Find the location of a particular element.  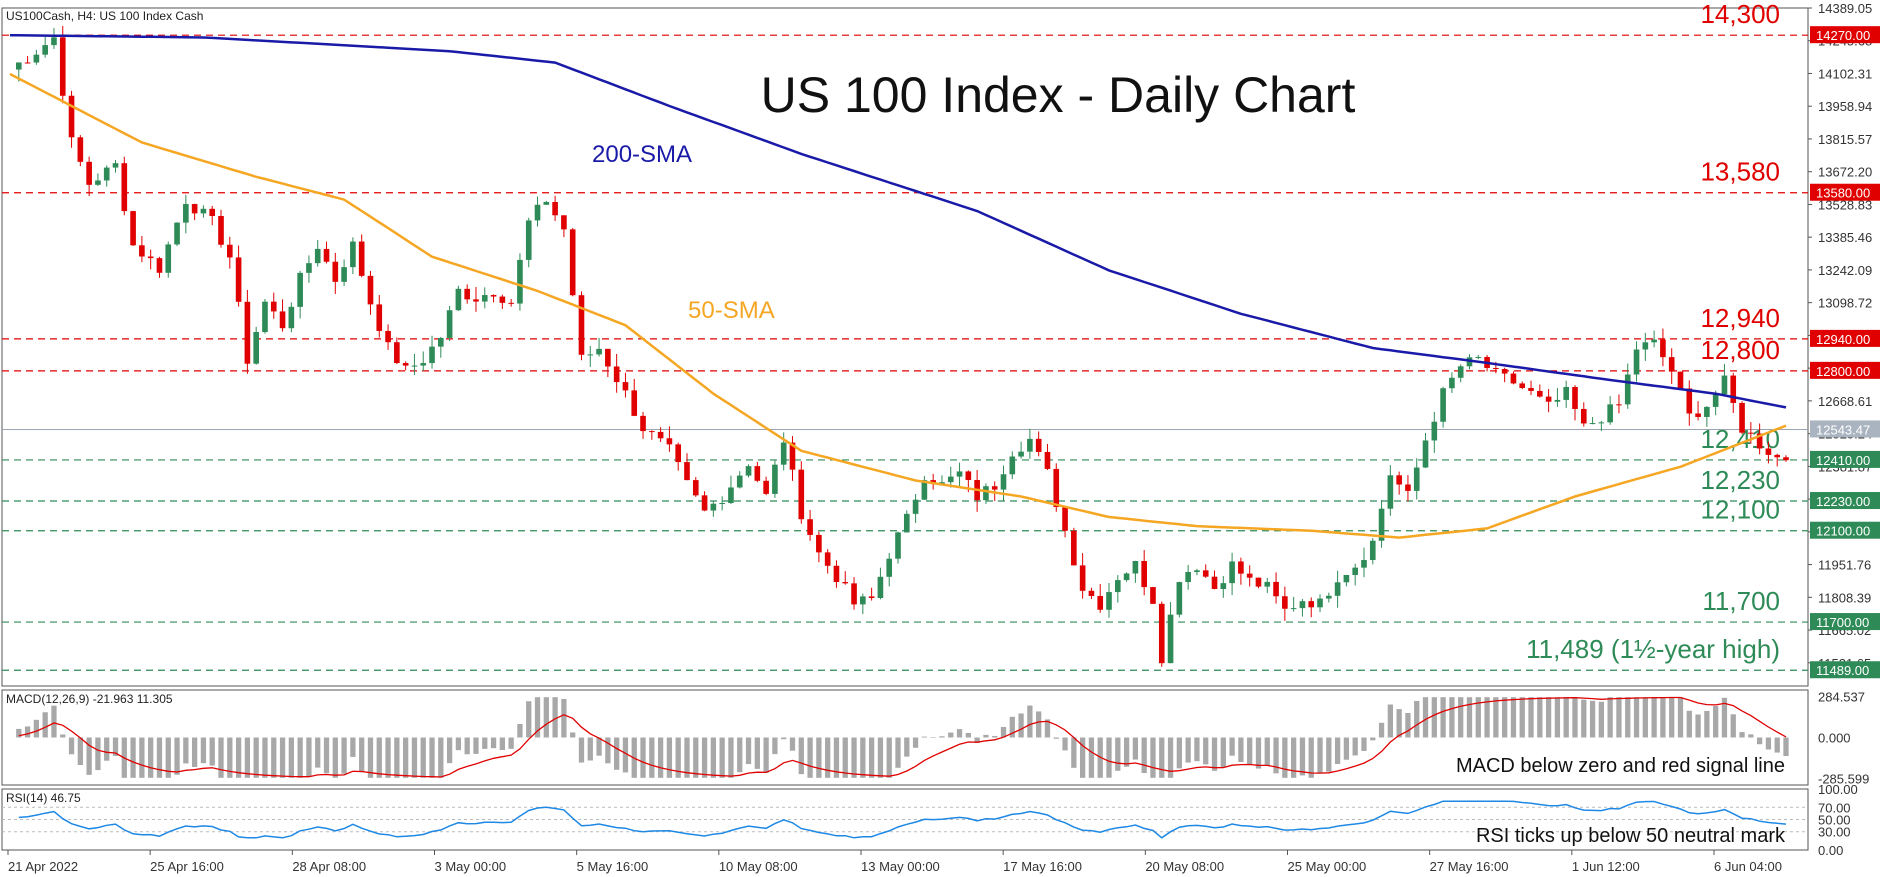

current-price-tag is located at coordinates (1845, 429).